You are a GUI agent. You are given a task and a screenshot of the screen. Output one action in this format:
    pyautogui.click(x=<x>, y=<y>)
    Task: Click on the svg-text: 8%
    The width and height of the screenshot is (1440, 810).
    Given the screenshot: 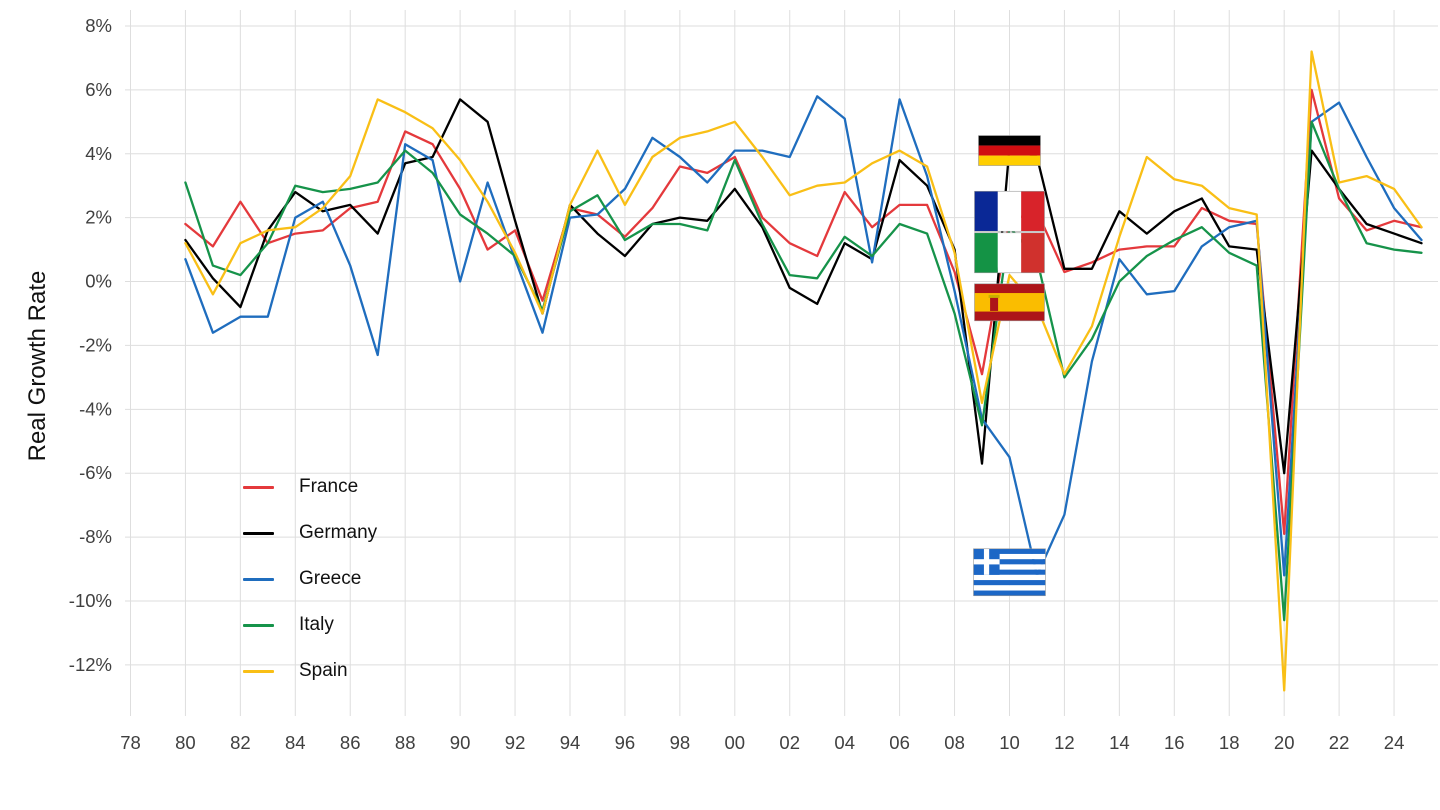 What is the action you would take?
    pyautogui.click(x=98, y=25)
    